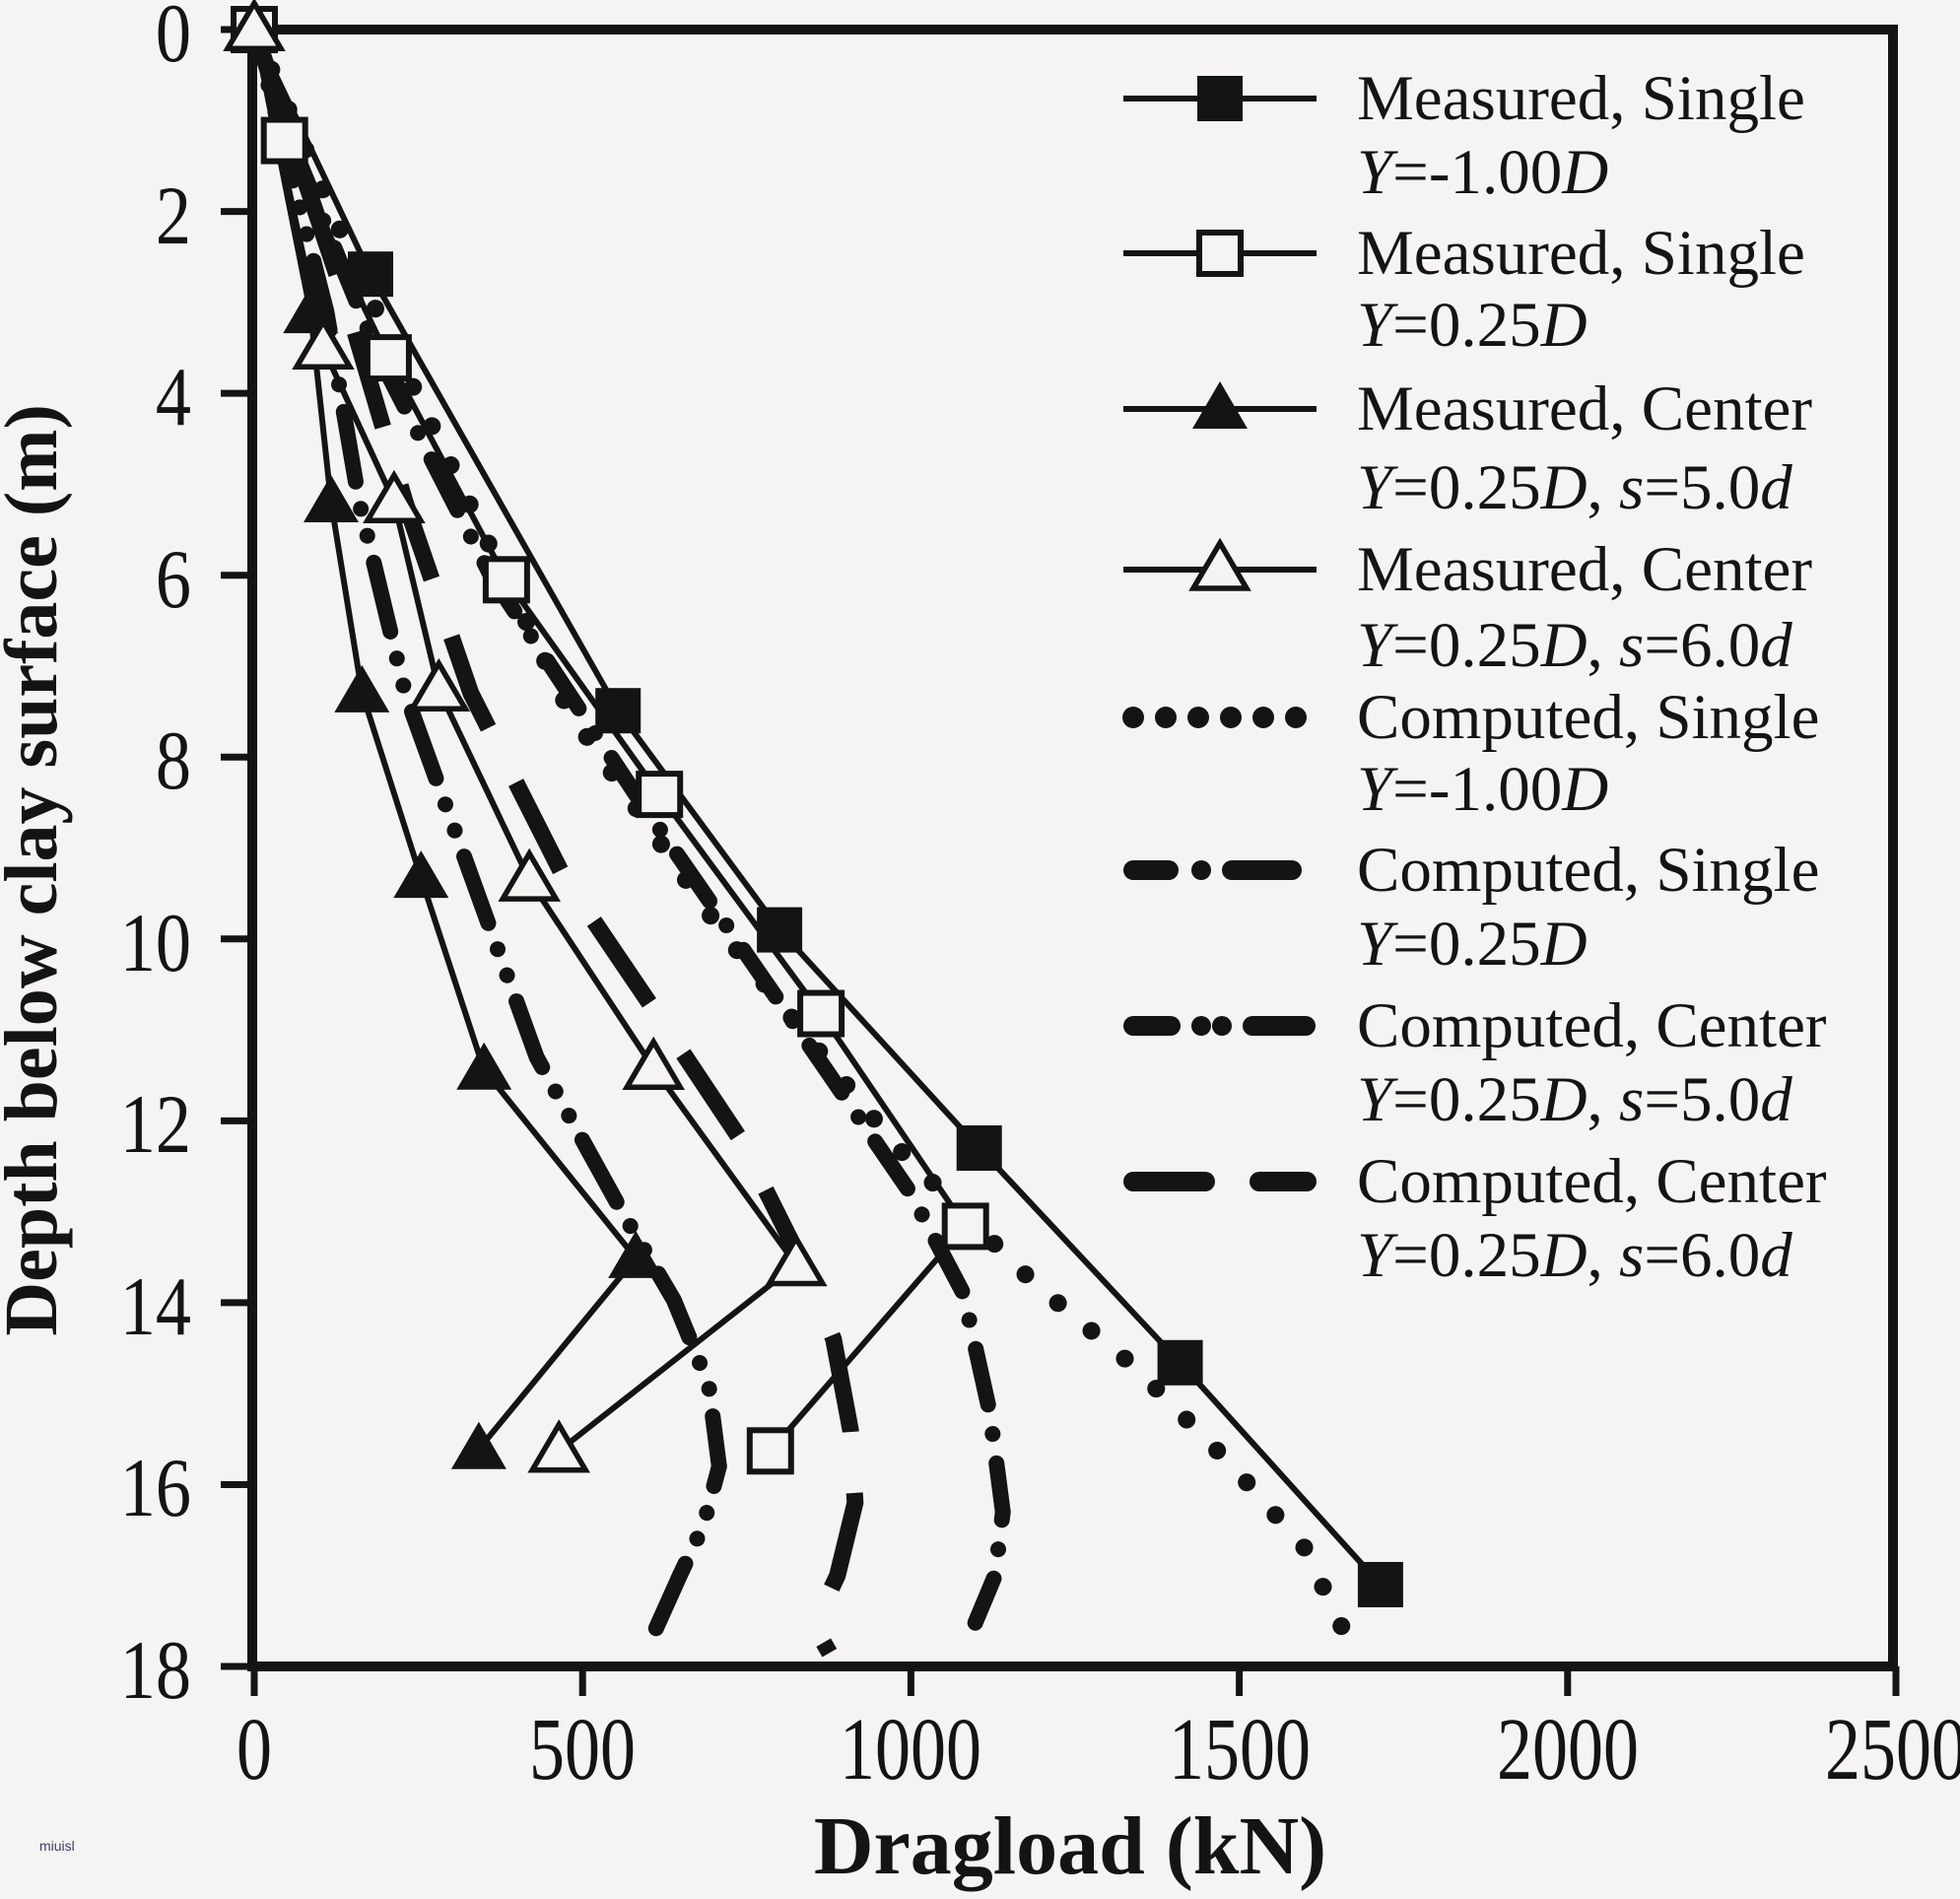  Describe the element at coordinates (1892, 1748) in the screenshot. I see `svg-text: 2500` at that location.